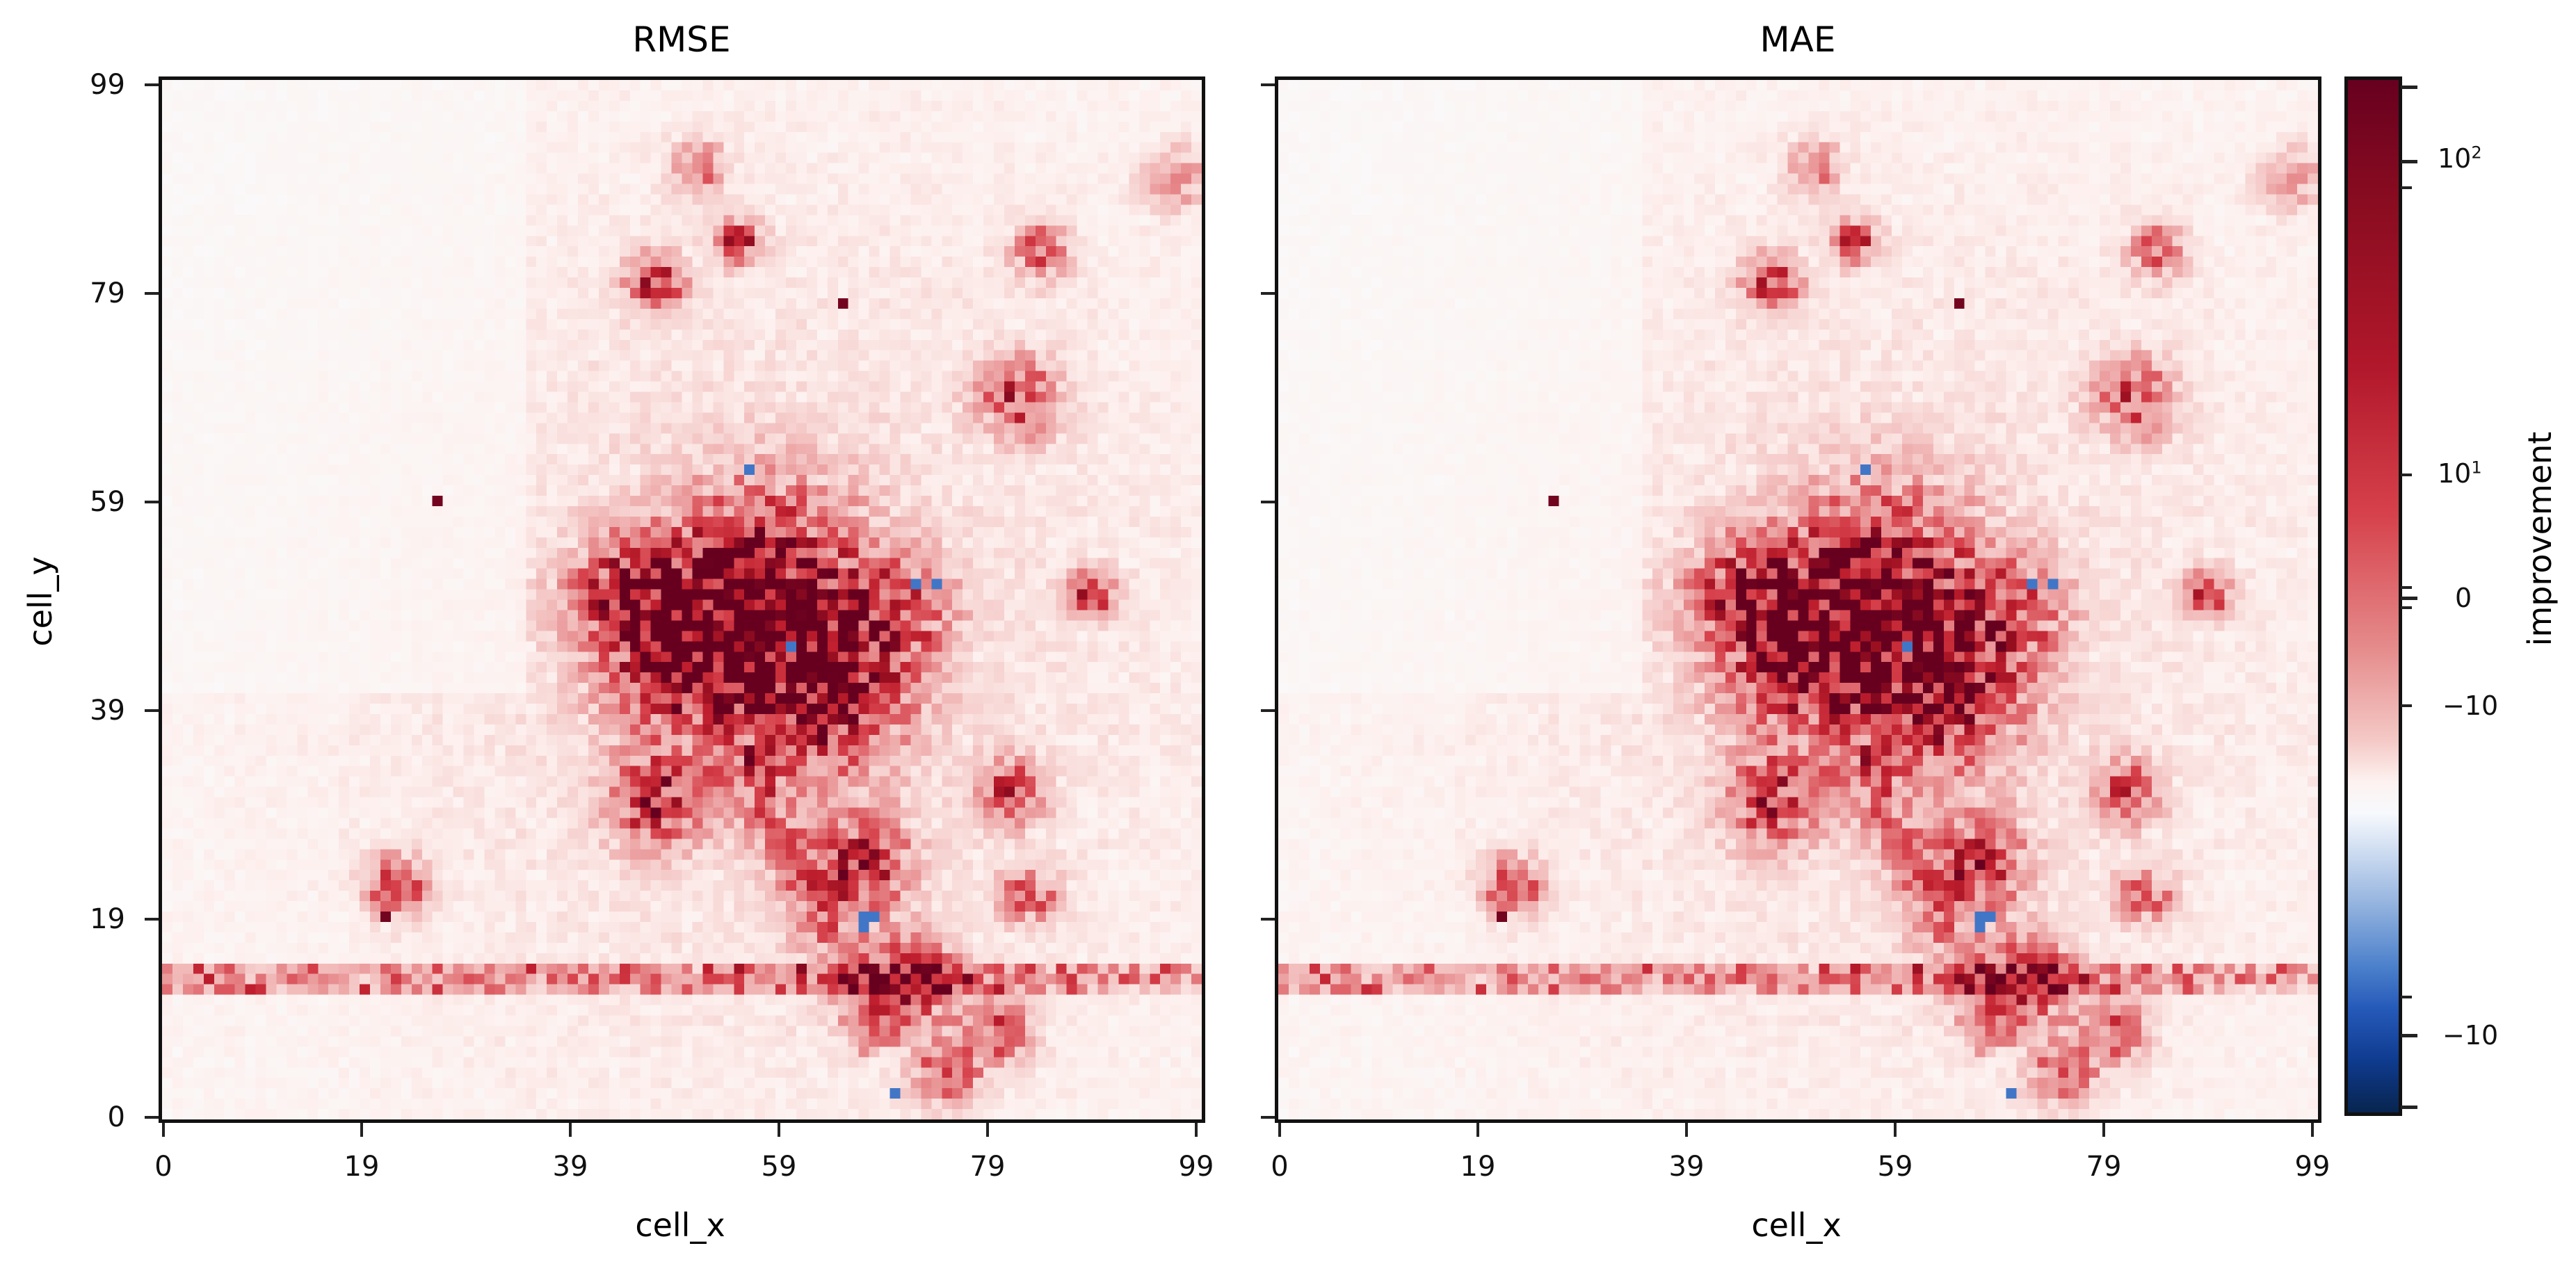  Describe the element at coordinates (107, 919) in the screenshot. I see `ytick-label: 19` at that location.